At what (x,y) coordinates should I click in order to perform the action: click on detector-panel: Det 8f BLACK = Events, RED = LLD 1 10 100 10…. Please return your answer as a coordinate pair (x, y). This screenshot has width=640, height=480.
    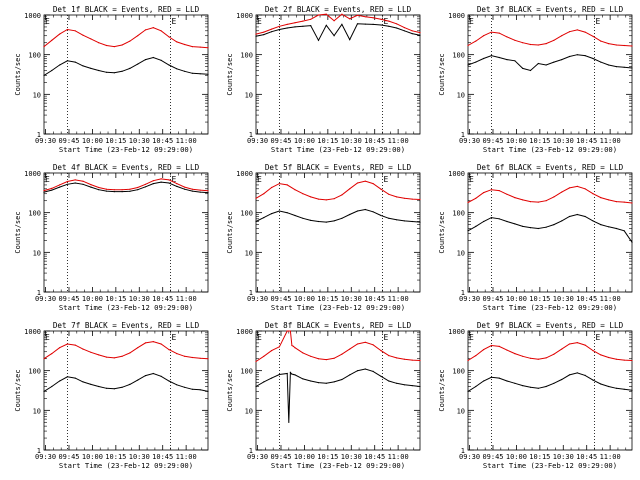
    Looking at the image, I should click on (323, 395).